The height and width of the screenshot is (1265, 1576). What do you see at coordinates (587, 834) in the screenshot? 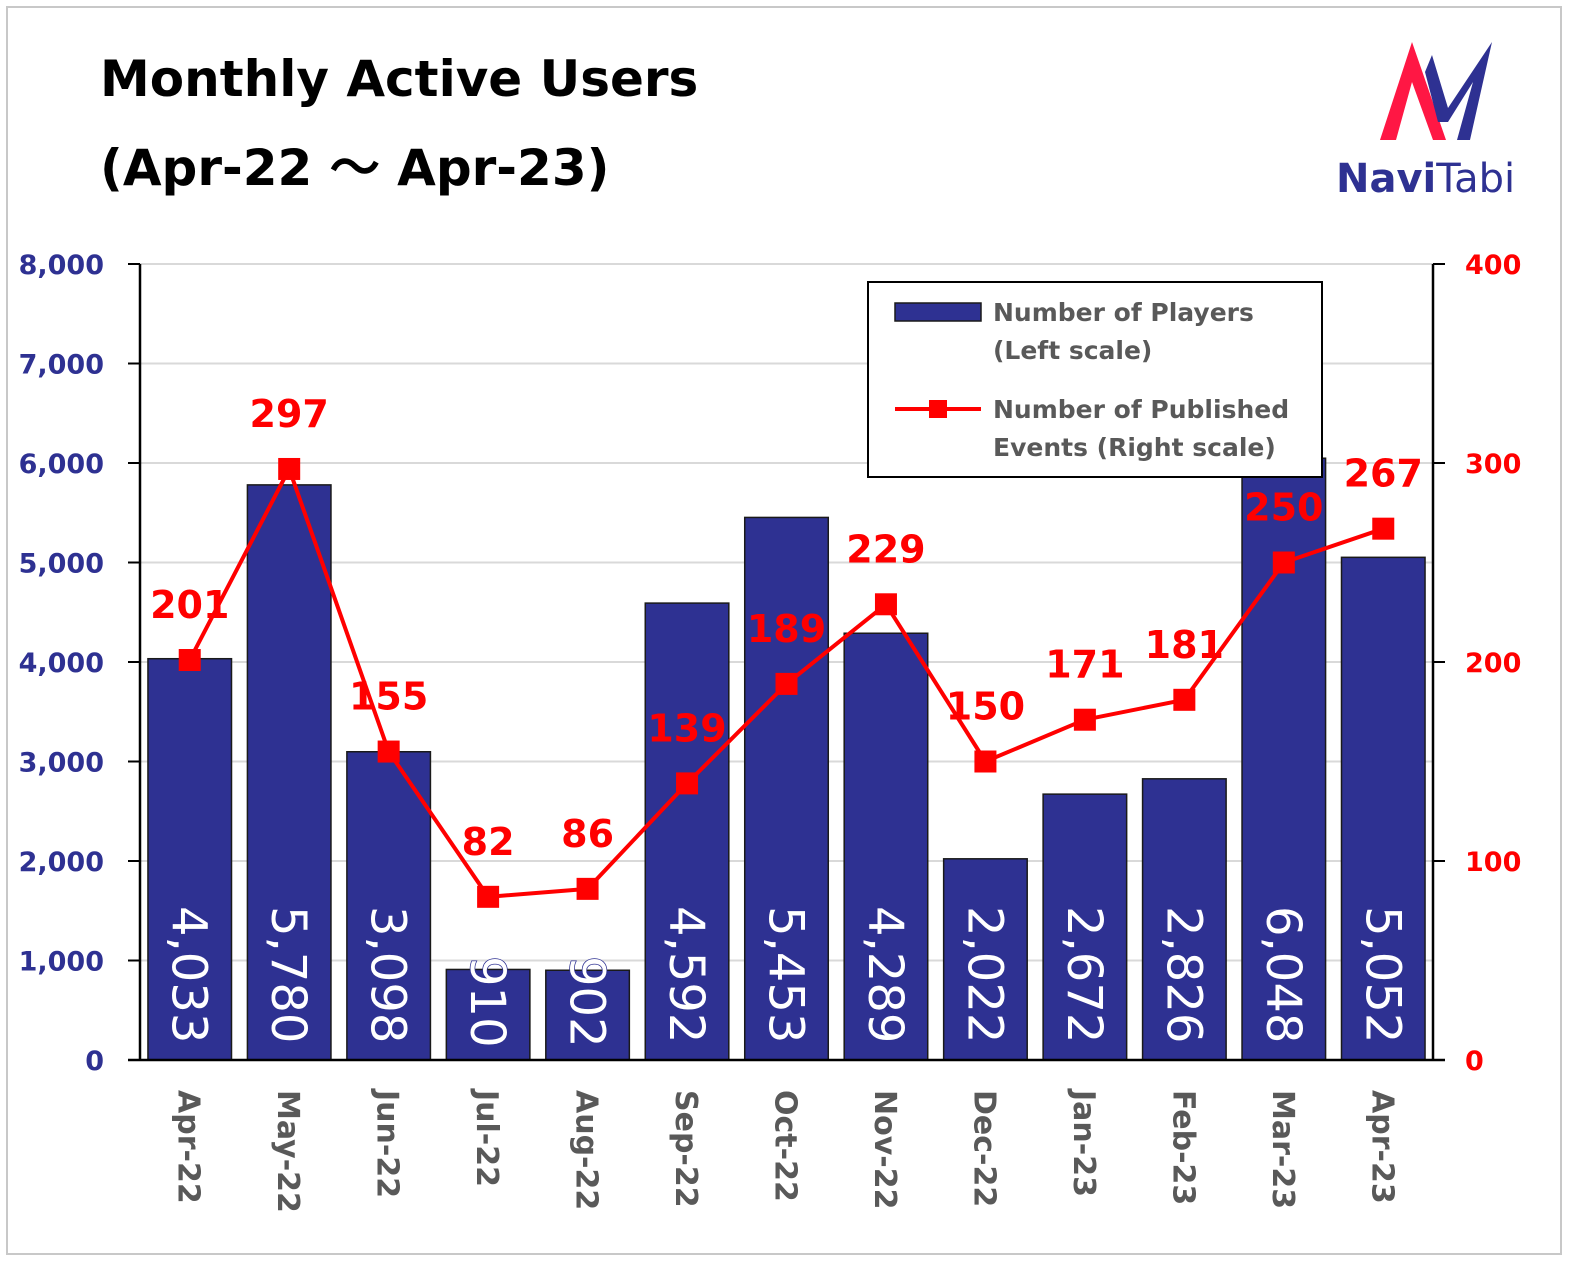
I see `line-value-label: 86` at bounding box center [587, 834].